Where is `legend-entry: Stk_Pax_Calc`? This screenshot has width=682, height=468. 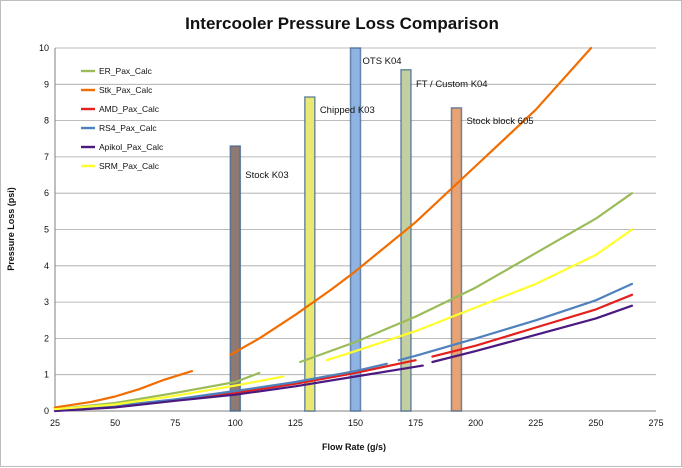
legend-entry: Stk_Pax_Calc is located at coordinates (126, 90).